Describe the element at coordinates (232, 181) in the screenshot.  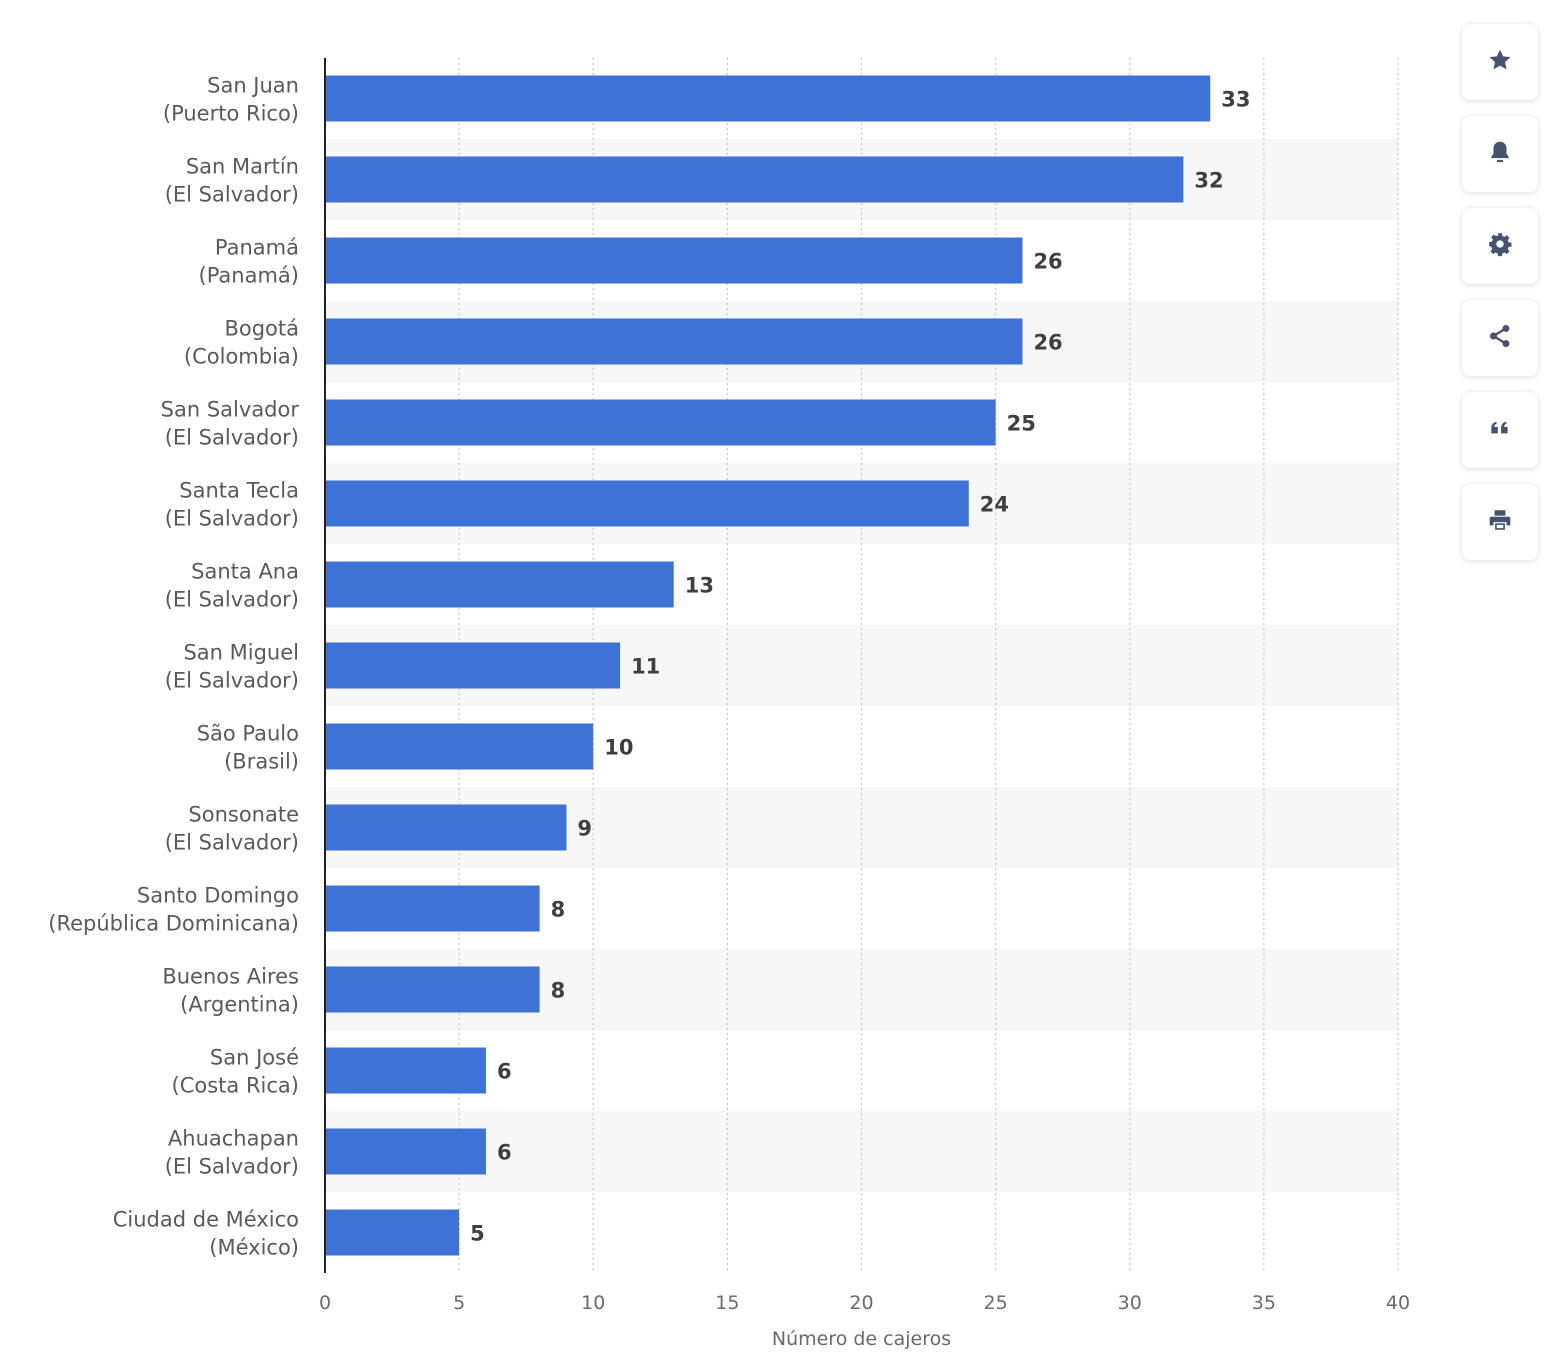
I see `category-label: San Martín (El Salvador)` at that location.